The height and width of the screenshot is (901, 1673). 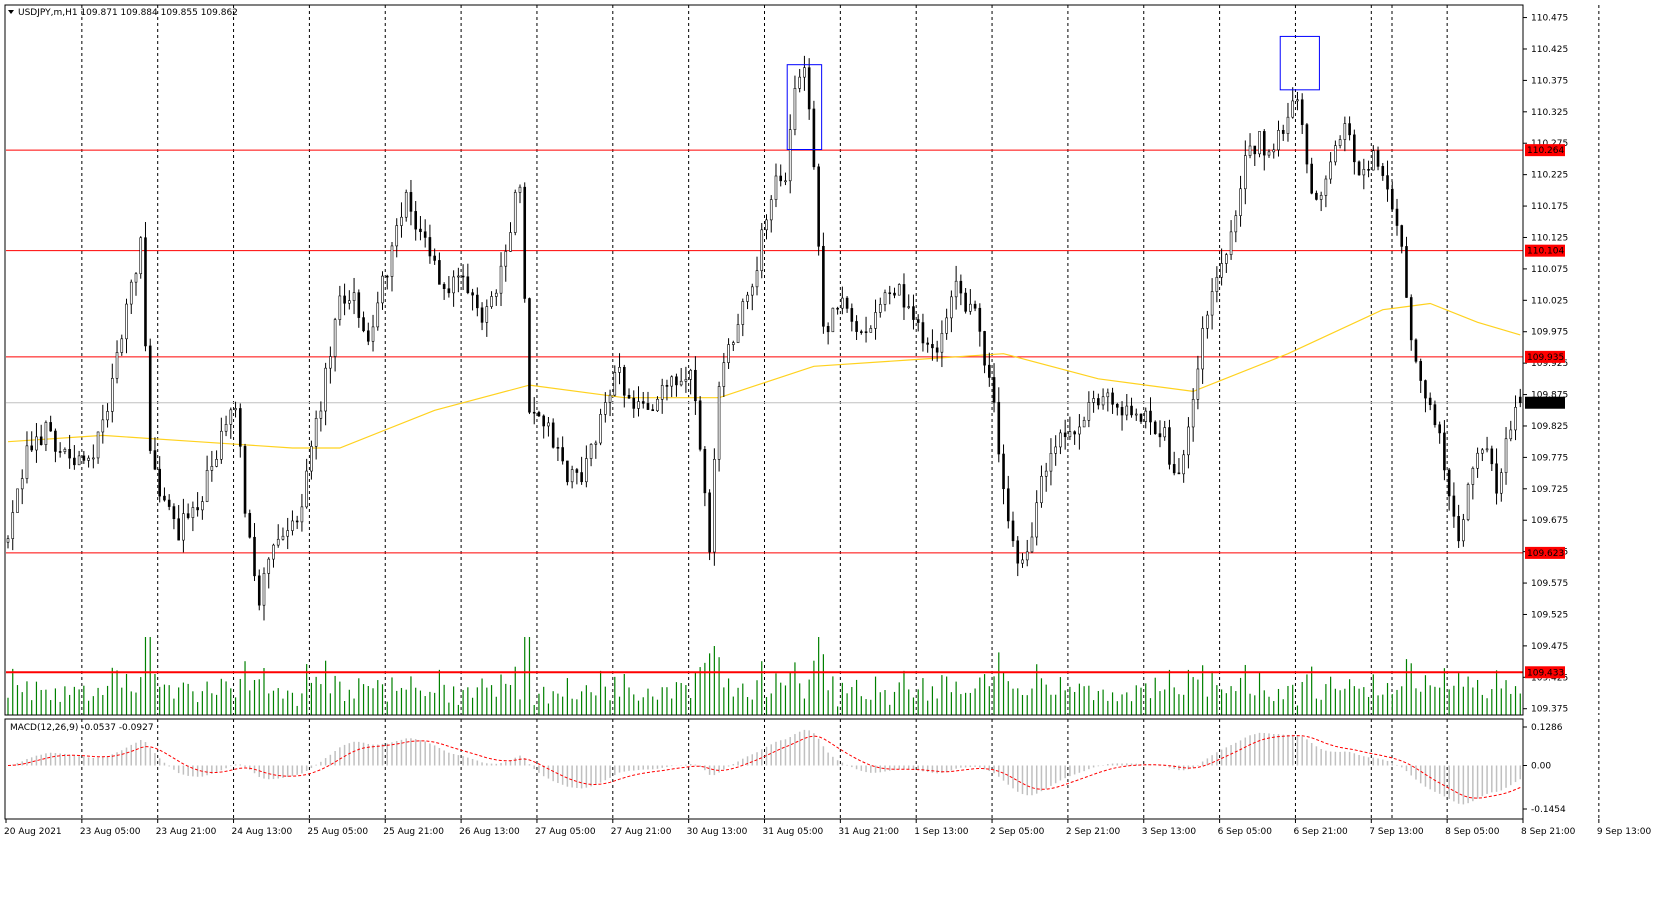 What do you see at coordinates (1548, 810) in the screenshot?
I see `macd-y-tick-label: -0.1454` at bounding box center [1548, 810].